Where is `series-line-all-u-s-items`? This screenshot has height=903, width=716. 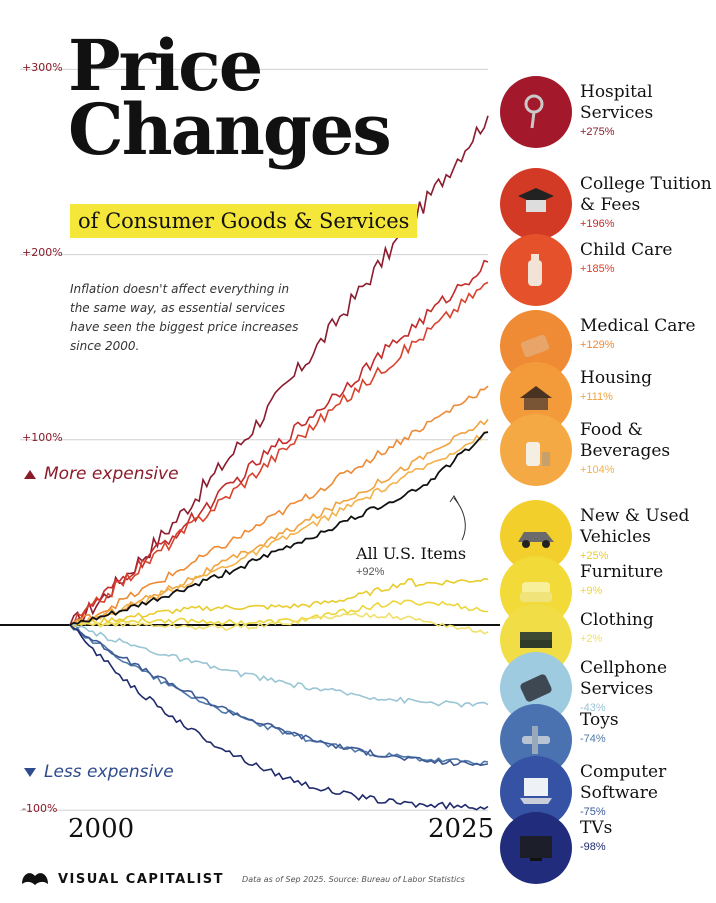 series-line-all-u-s-items is located at coordinates (279, 528).